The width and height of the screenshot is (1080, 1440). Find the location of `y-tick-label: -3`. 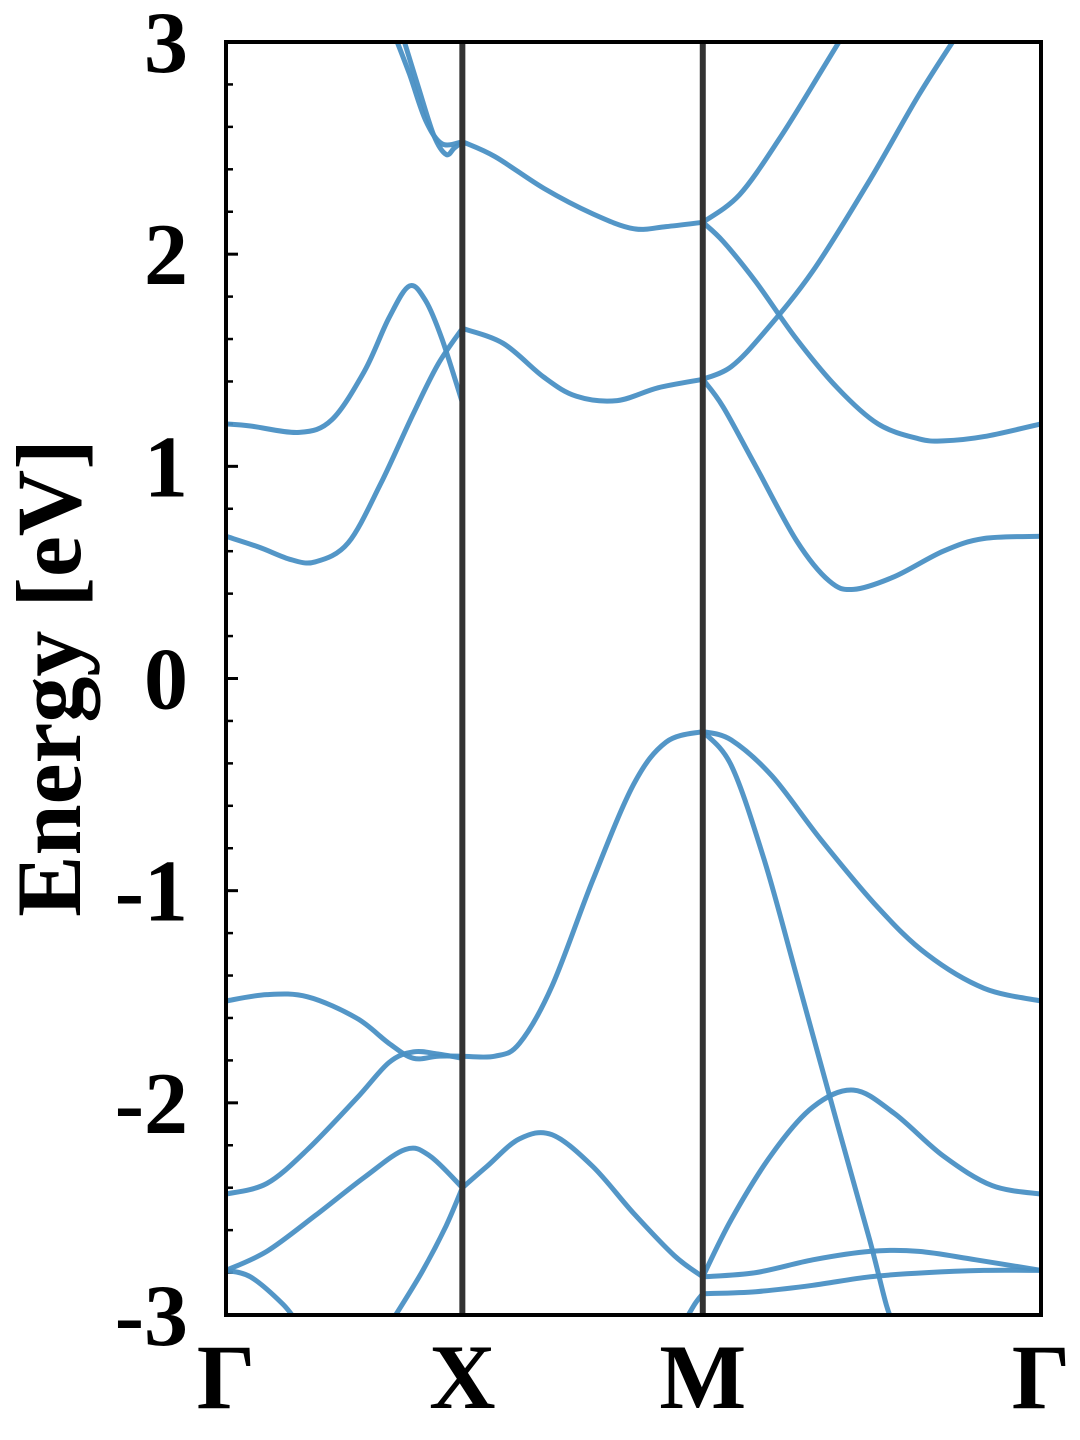

y-tick-label: -3 is located at coordinates (151, 1316).